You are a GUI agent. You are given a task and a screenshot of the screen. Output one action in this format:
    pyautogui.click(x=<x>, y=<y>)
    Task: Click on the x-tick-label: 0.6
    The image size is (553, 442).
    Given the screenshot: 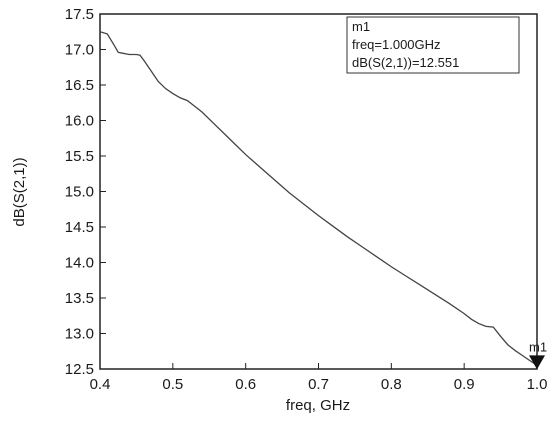 What is the action you would take?
    pyautogui.click(x=245, y=384)
    